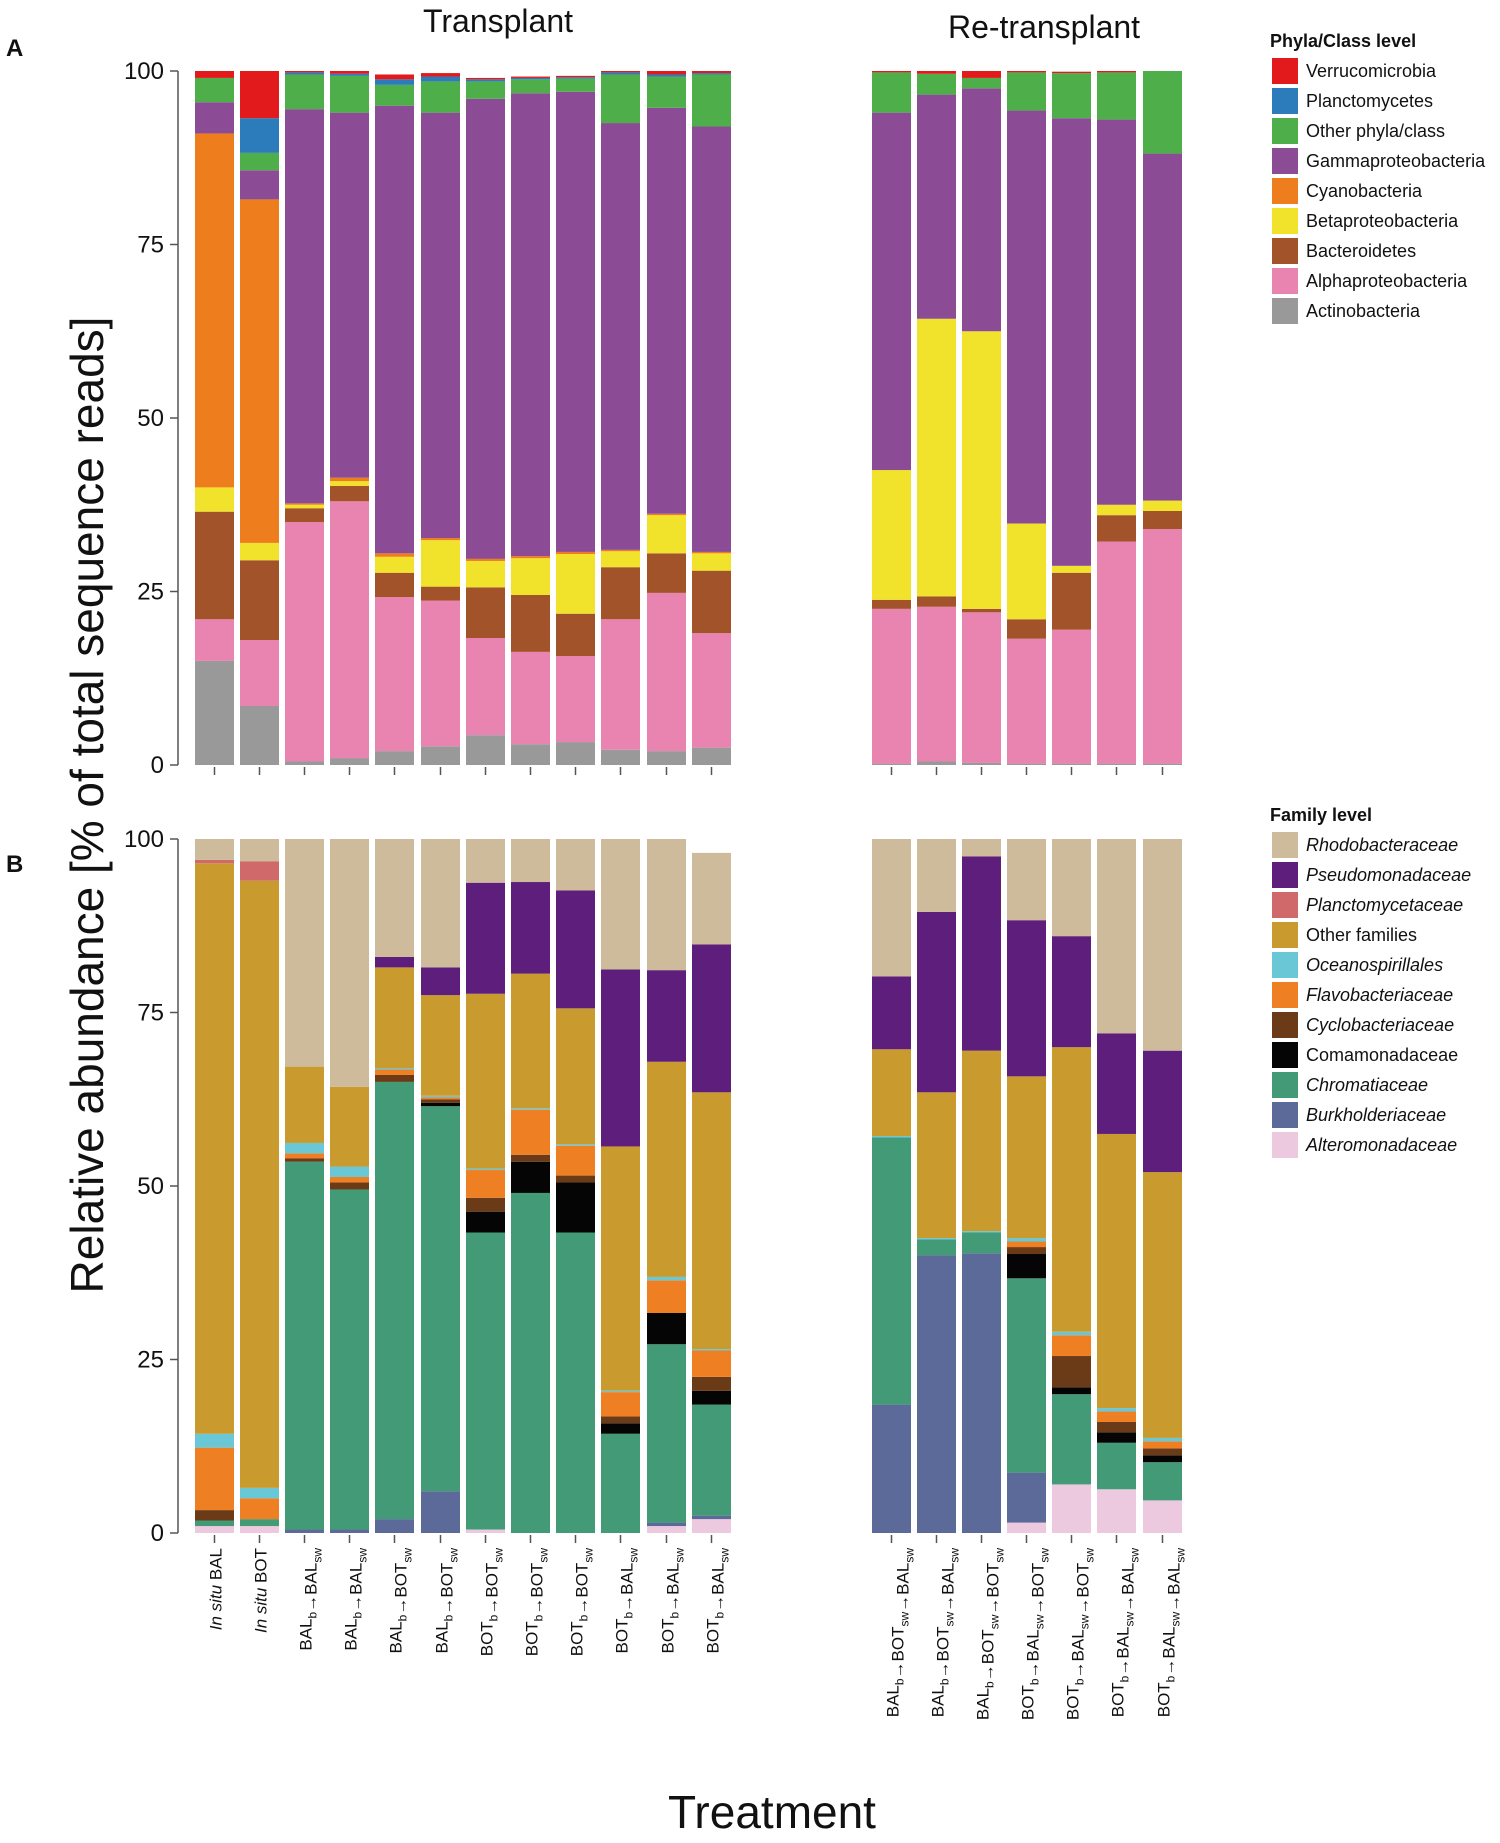 This screenshot has width=1500, height=1843. What do you see at coordinates (1344, 251) in the screenshot?
I see `legend-item: Bacteroidetes` at bounding box center [1344, 251].